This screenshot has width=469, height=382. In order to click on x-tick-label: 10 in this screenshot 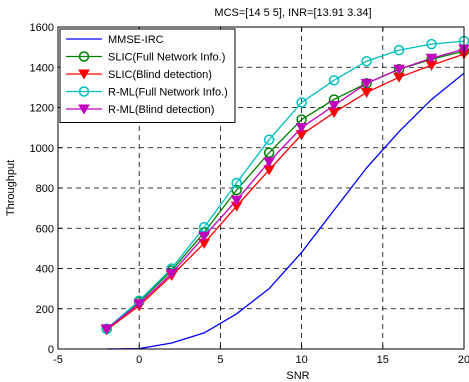, I will do `click(301, 360)`.